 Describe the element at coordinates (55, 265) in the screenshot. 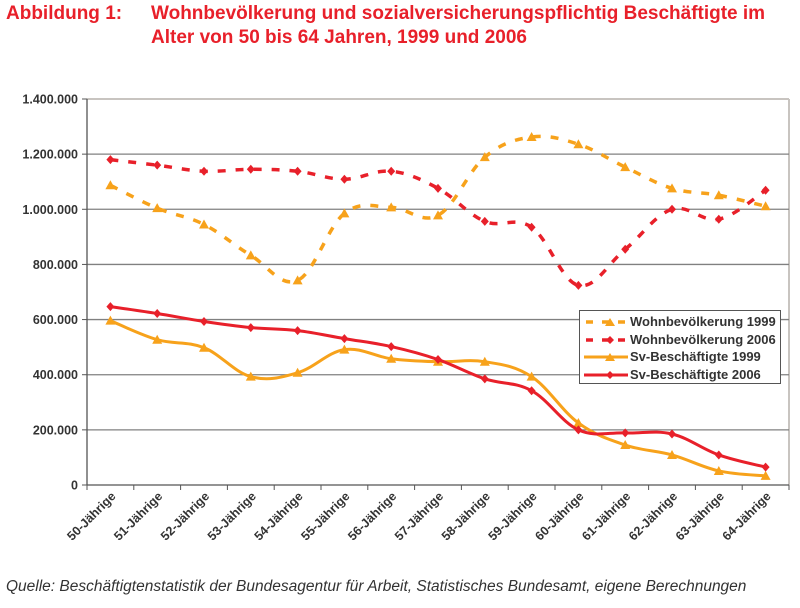

I see `y-tick-label: 800.000` at that location.